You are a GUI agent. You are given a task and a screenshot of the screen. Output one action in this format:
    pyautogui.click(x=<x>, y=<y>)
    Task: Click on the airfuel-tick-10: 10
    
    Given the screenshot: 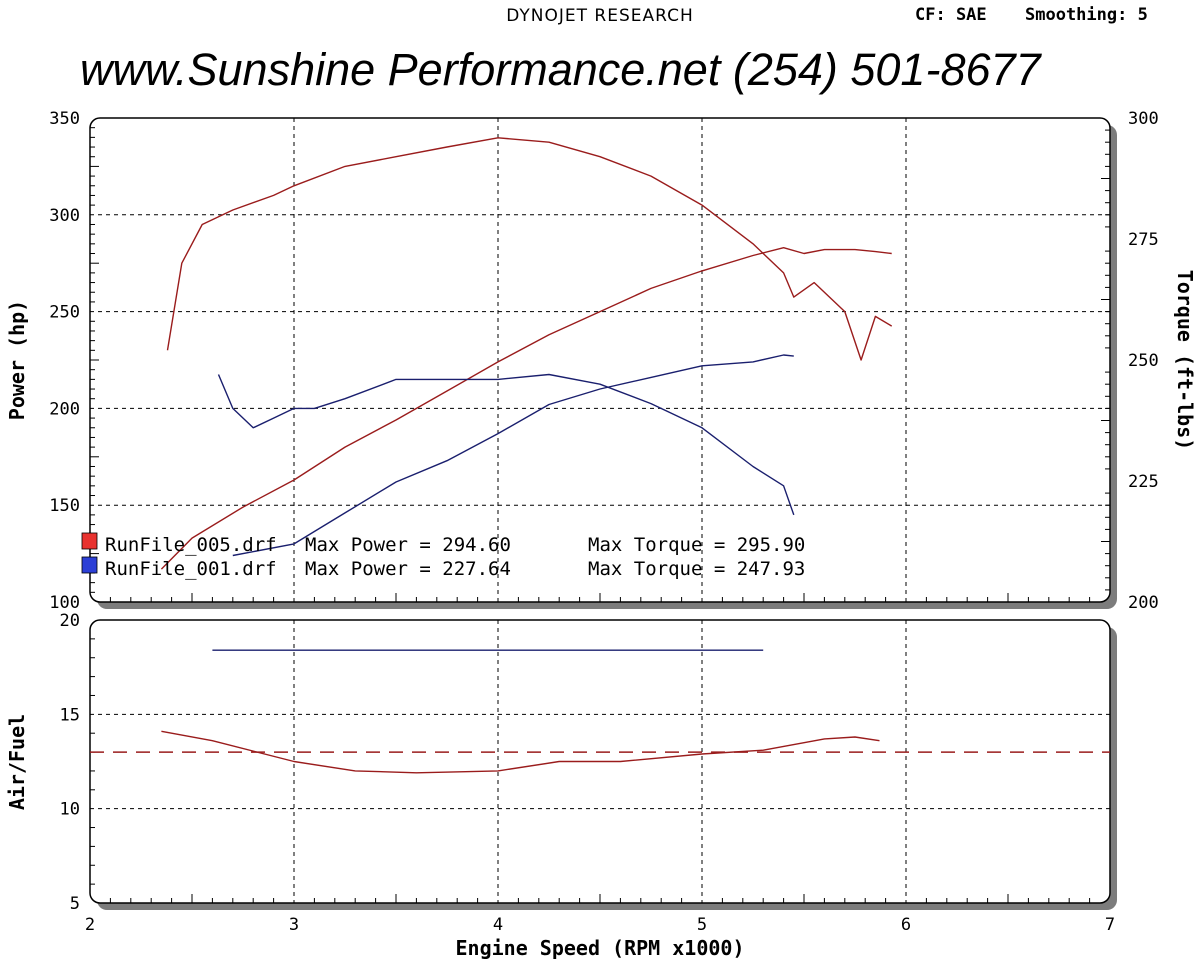 What is the action you would take?
    pyautogui.click(x=70, y=810)
    